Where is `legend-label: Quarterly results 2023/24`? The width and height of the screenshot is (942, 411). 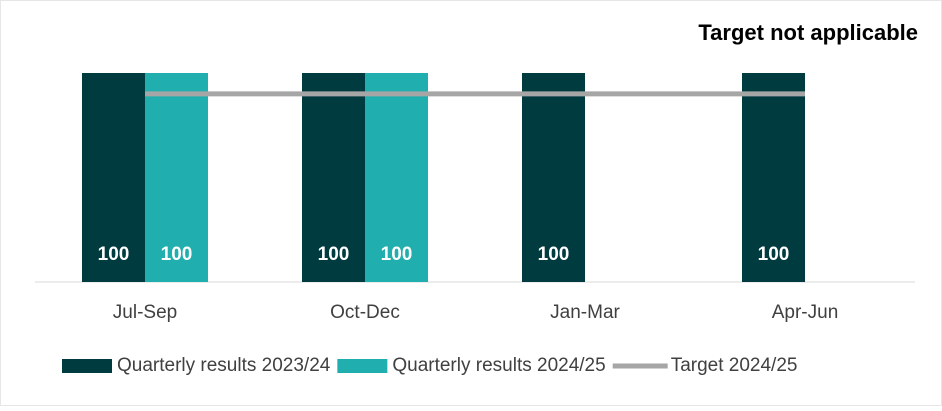
legend-label: Quarterly results 2023/24 is located at coordinates (224, 365).